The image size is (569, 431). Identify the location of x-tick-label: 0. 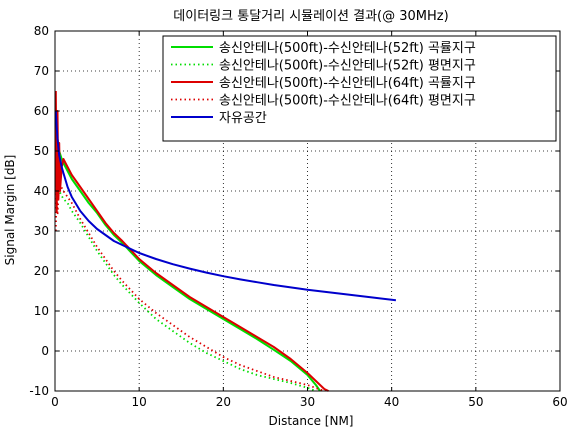
(55, 402).